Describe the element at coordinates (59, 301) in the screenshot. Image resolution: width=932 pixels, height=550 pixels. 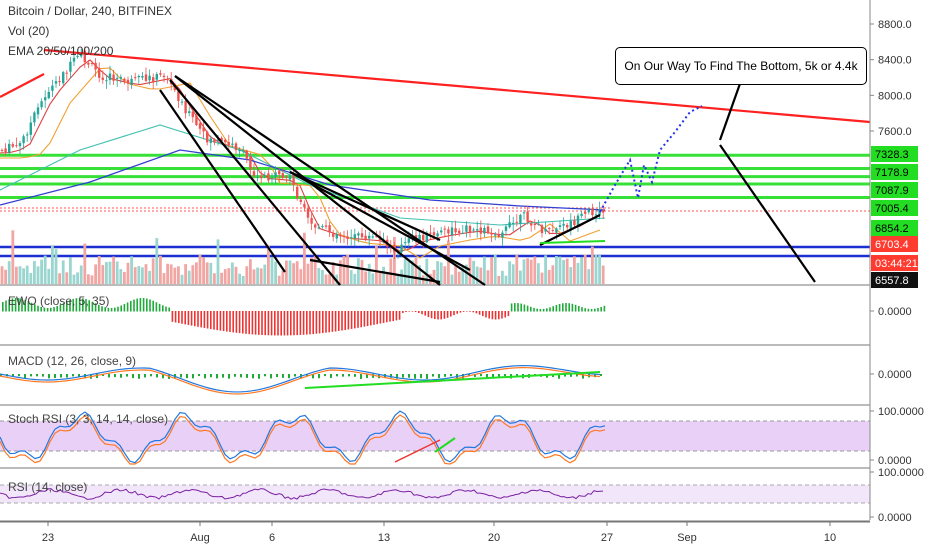
I see `ewo-label: EWO (close, 5, 35)` at that location.